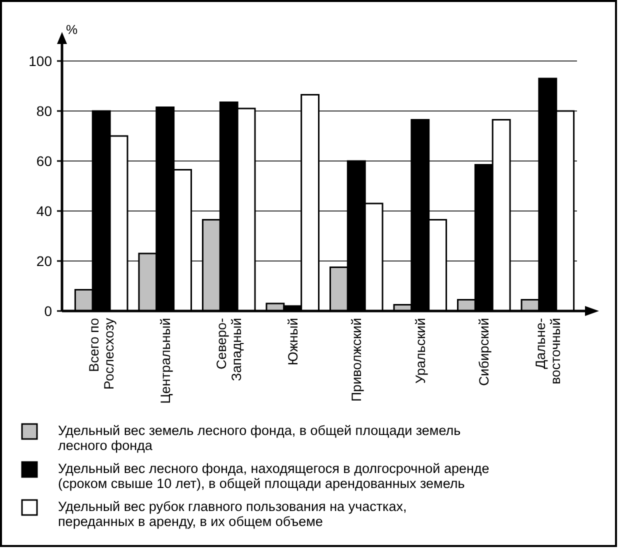  I want to click on y-tick-label: 100, so click(40, 60).